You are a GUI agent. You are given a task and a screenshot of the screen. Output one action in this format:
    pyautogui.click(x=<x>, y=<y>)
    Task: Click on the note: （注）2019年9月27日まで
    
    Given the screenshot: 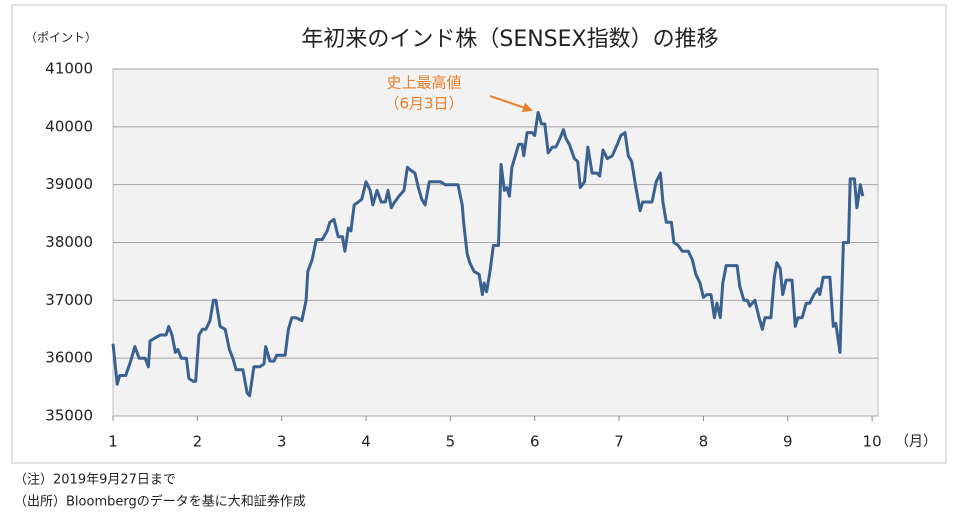 What is the action you would take?
    pyautogui.click(x=95, y=480)
    